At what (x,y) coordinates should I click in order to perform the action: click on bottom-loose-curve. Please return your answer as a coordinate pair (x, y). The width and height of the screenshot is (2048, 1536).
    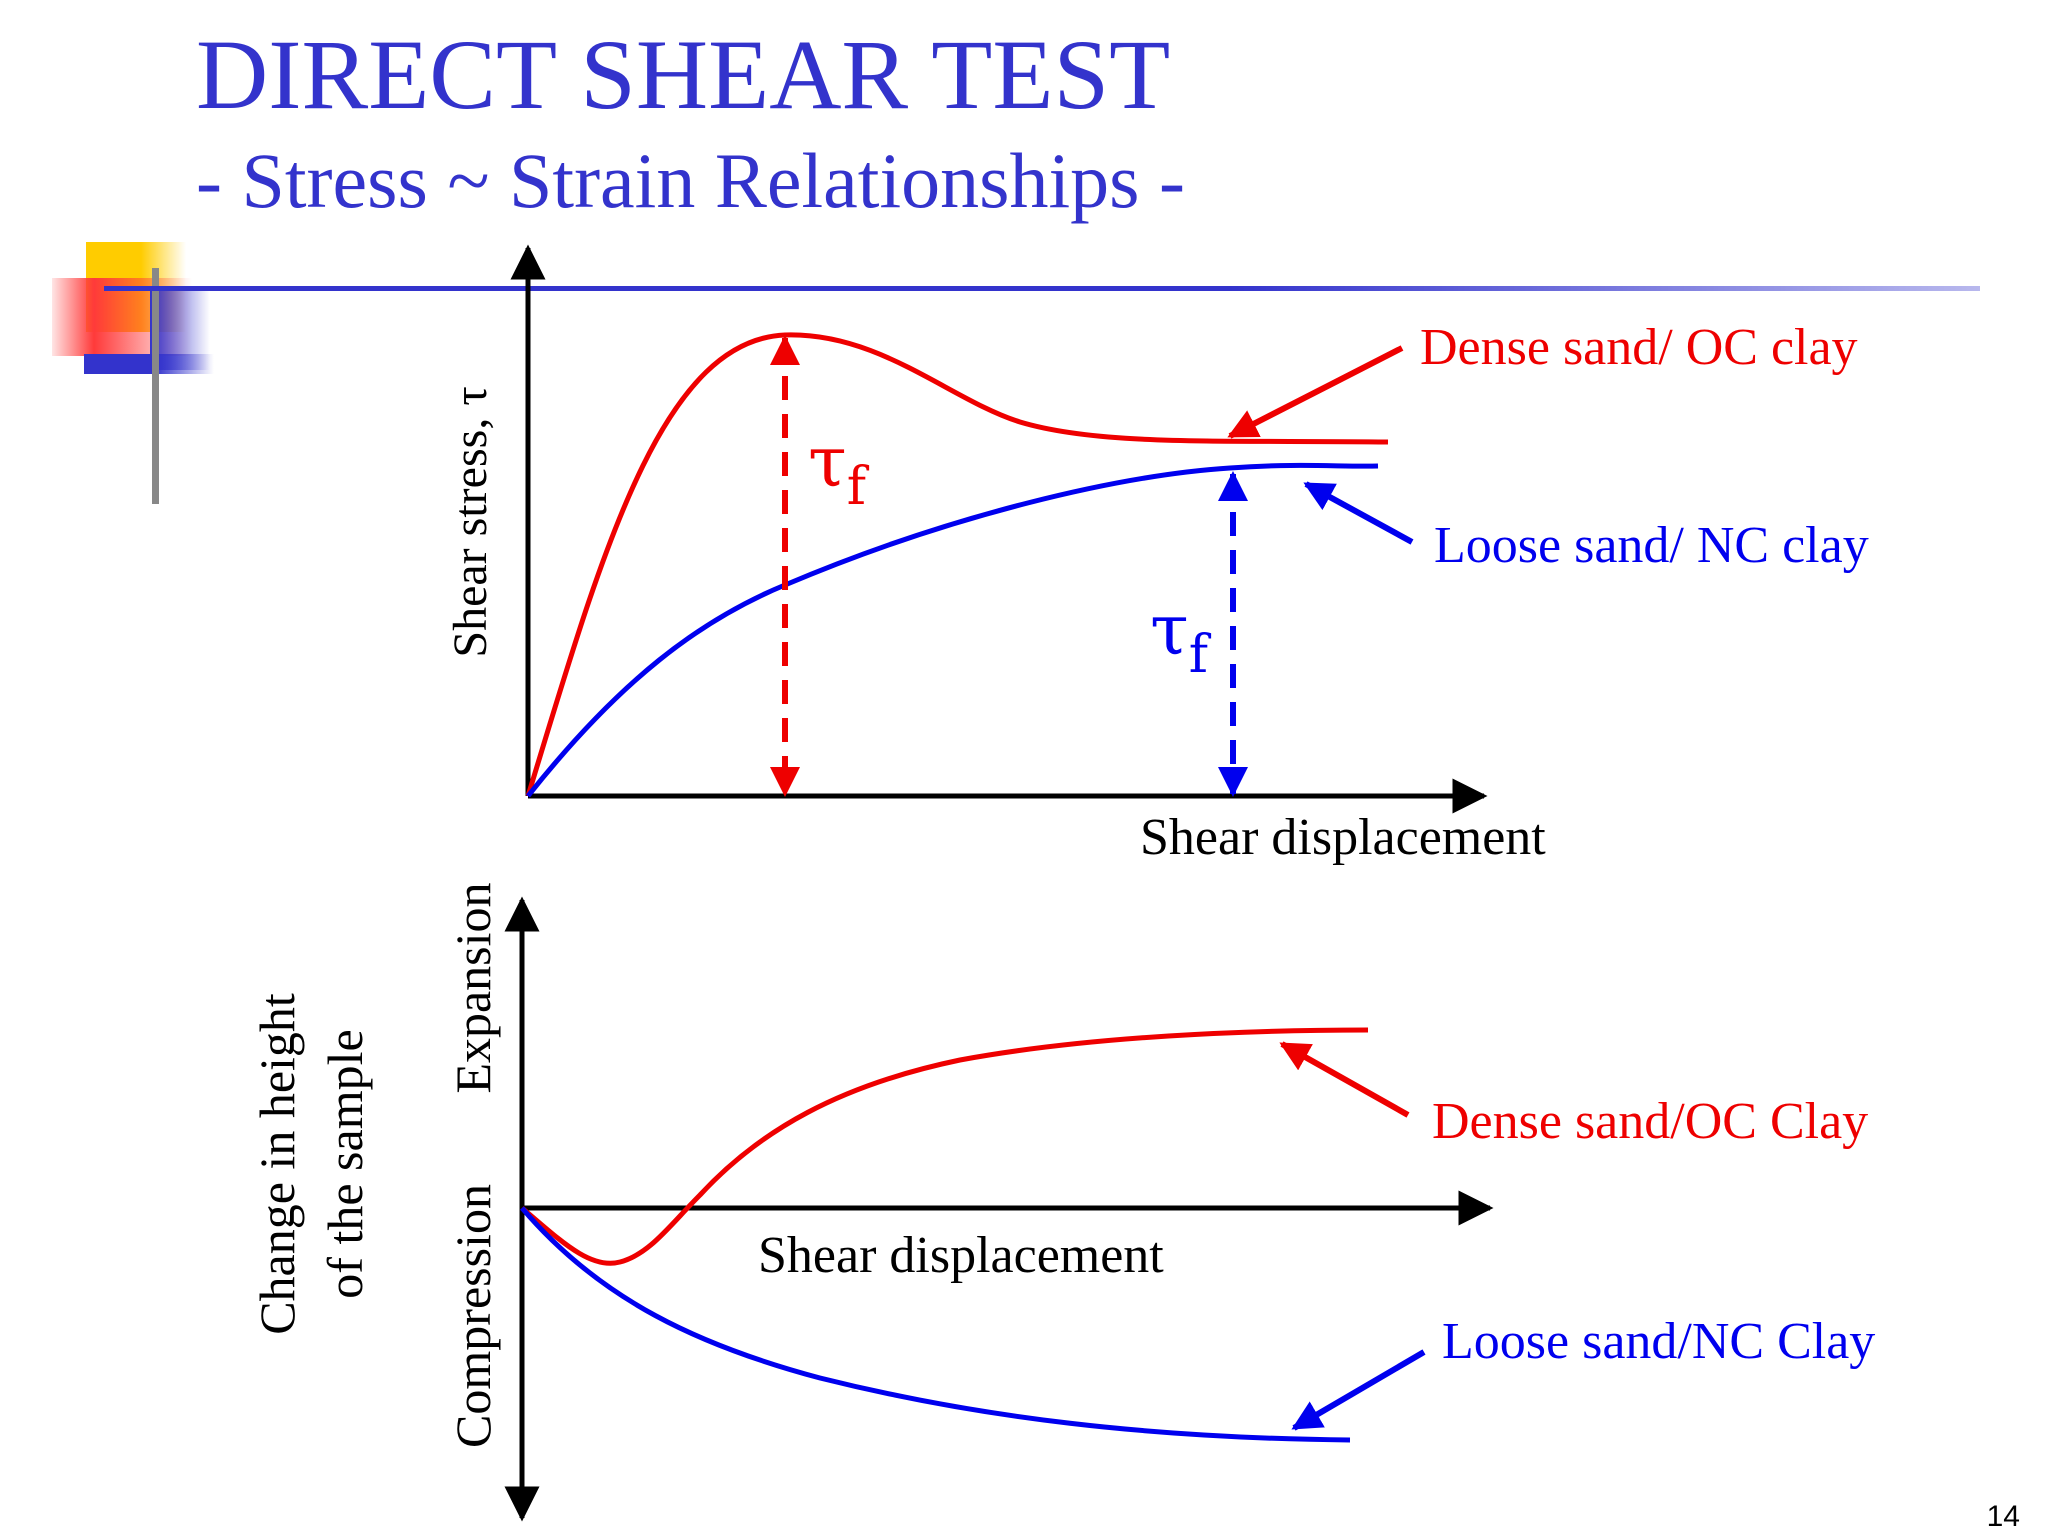
    Looking at the image, I should click on (935, 1324).